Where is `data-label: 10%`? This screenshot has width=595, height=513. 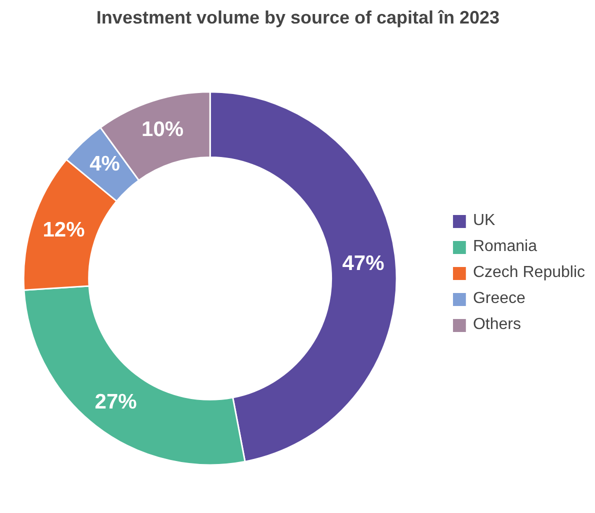
data-label: 10% is located at coordinates (163, 129).